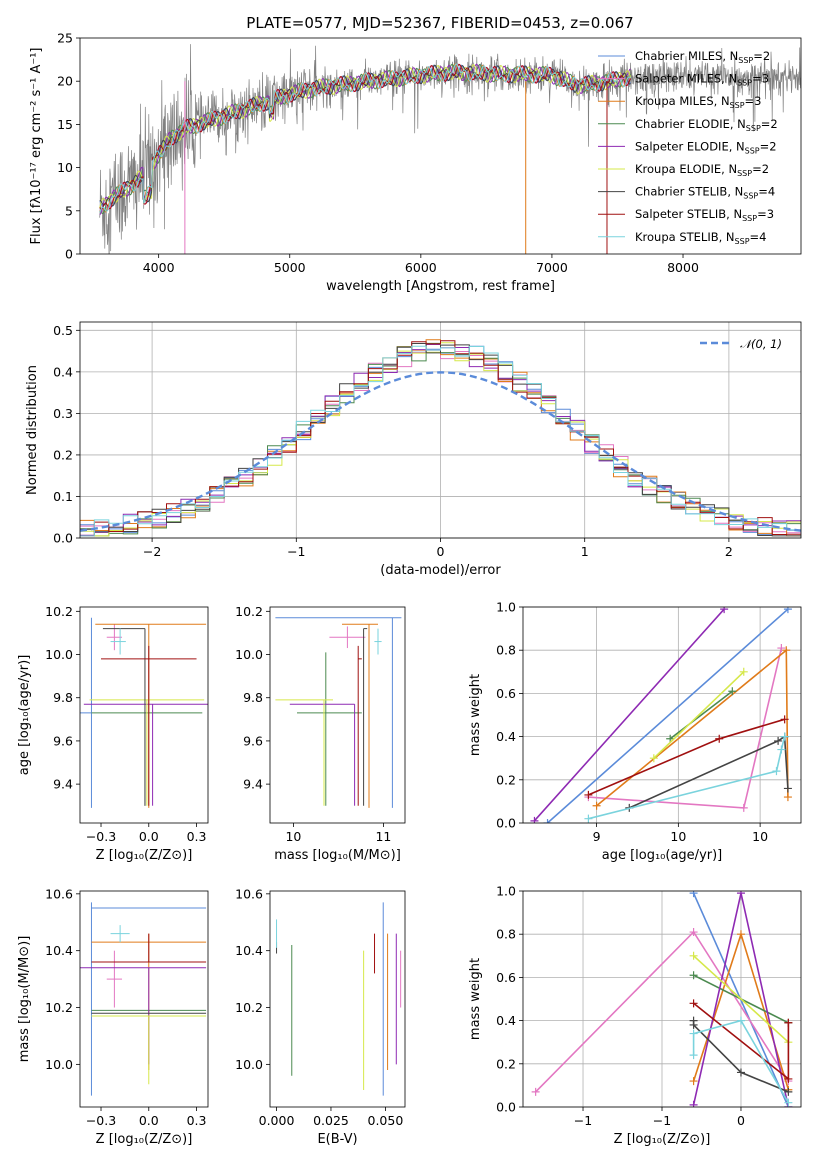 The height and width of the screenshot is (1170, 819). Describe the element at coordinates (475, 715) in the screenshot. I see `y-axis-label: mass weight` at that location.